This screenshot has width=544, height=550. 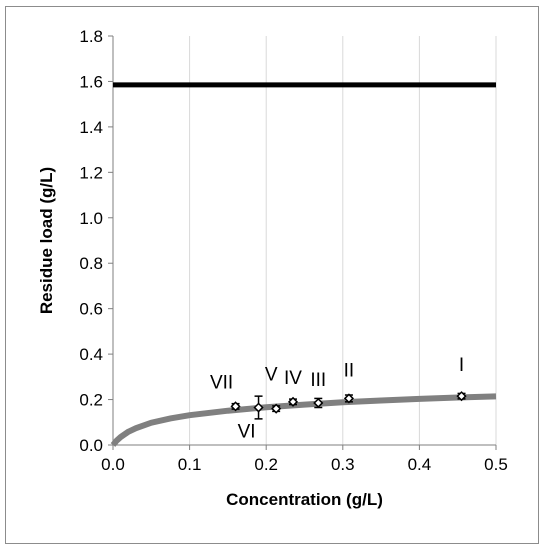 What do you see at coordinates (303, 420) in the screenshot?
I see `fit-curve` at bounding box center [303, 420].